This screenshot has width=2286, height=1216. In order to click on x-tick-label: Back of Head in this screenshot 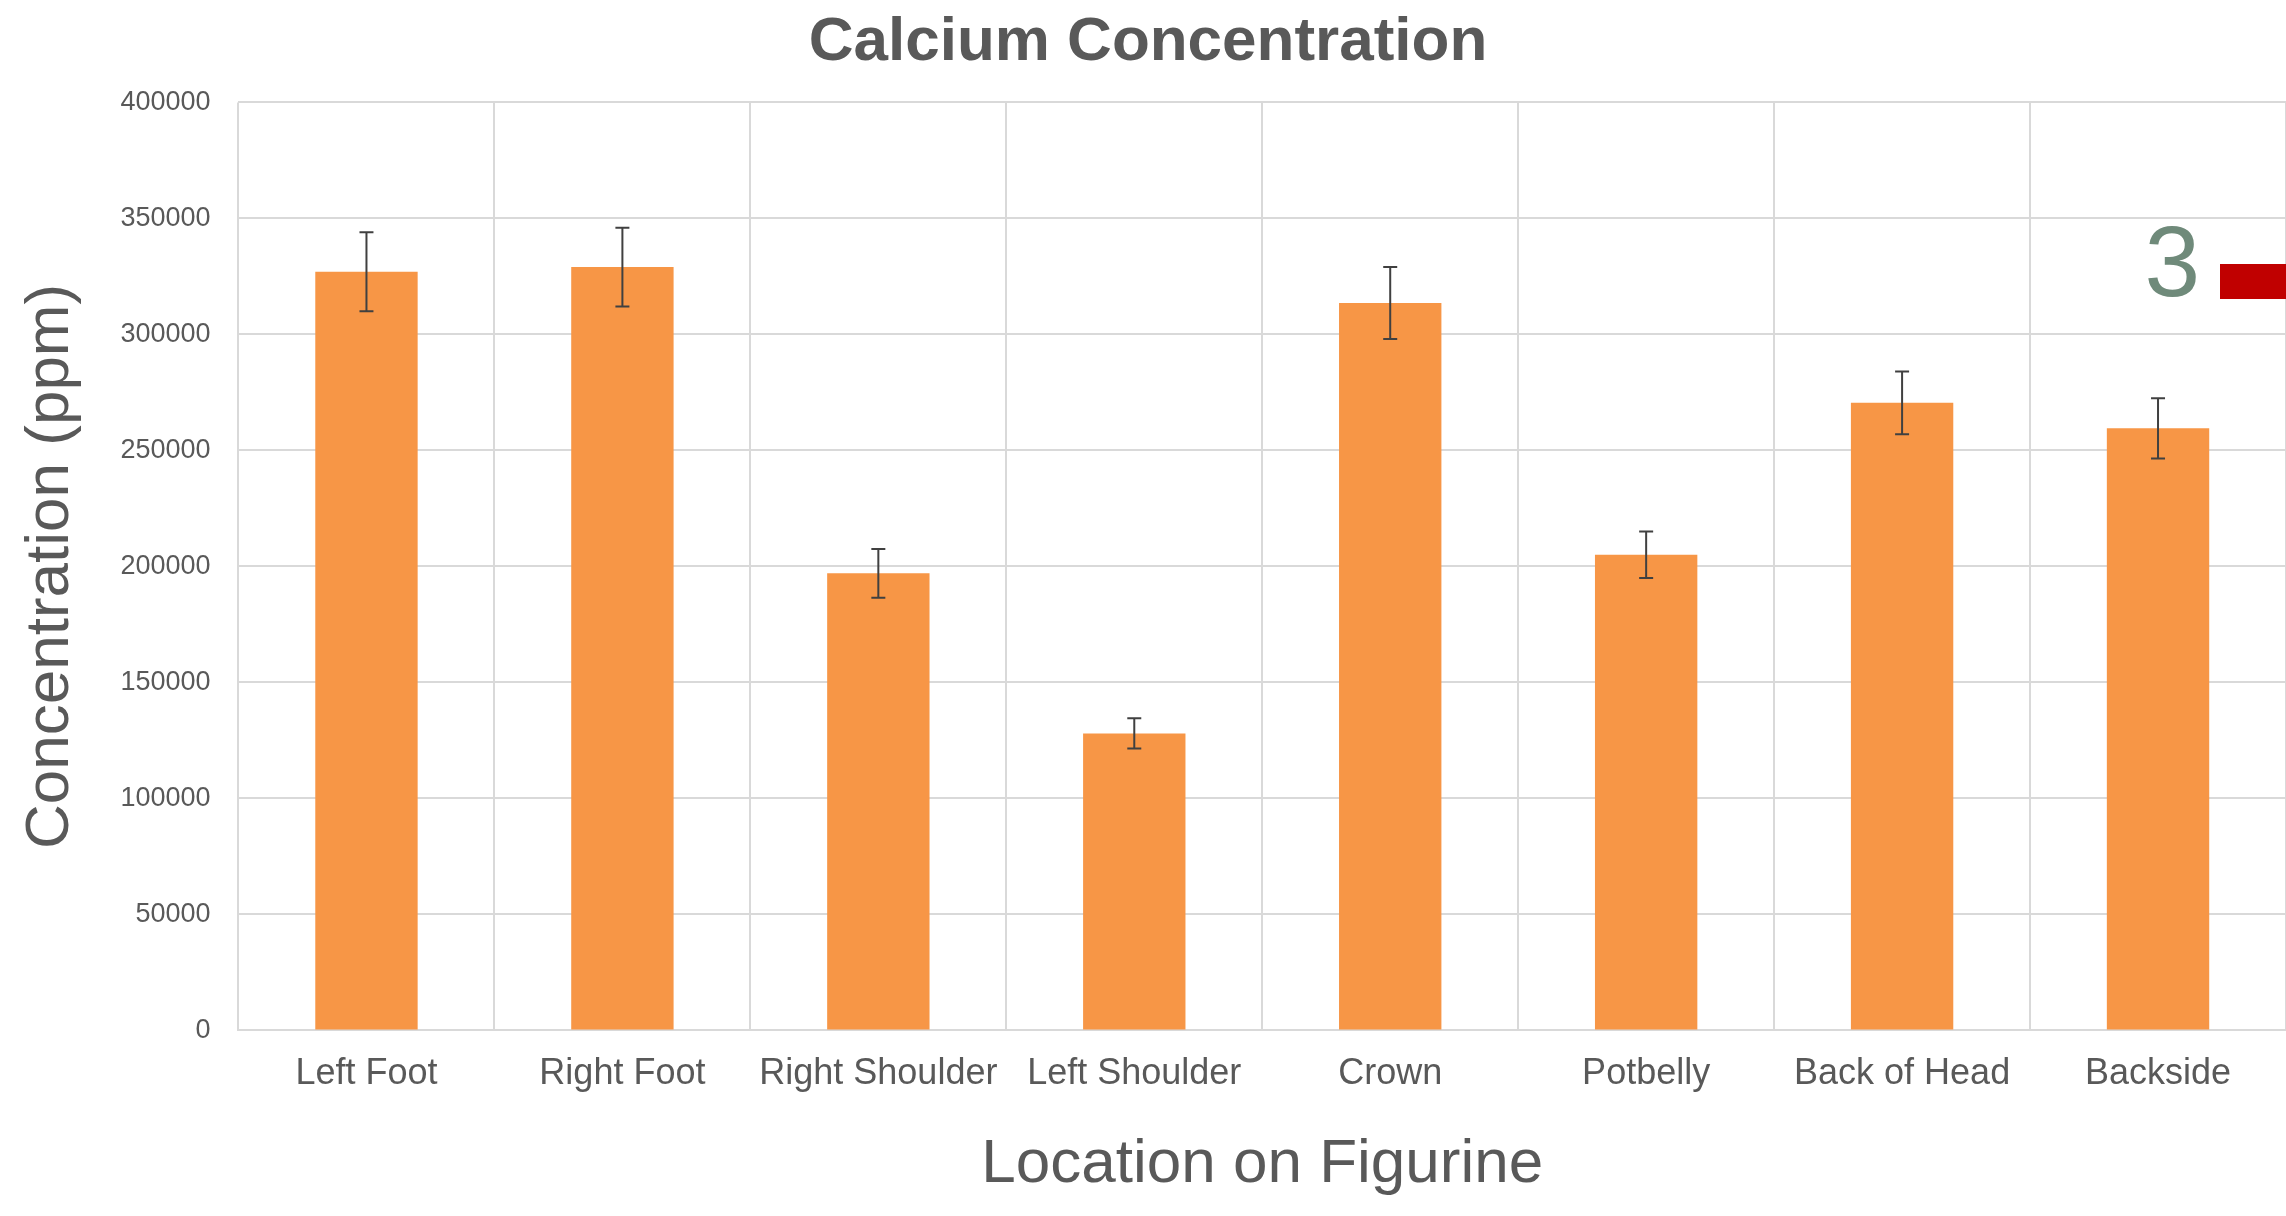, I will do `click(1902, 1071)`.